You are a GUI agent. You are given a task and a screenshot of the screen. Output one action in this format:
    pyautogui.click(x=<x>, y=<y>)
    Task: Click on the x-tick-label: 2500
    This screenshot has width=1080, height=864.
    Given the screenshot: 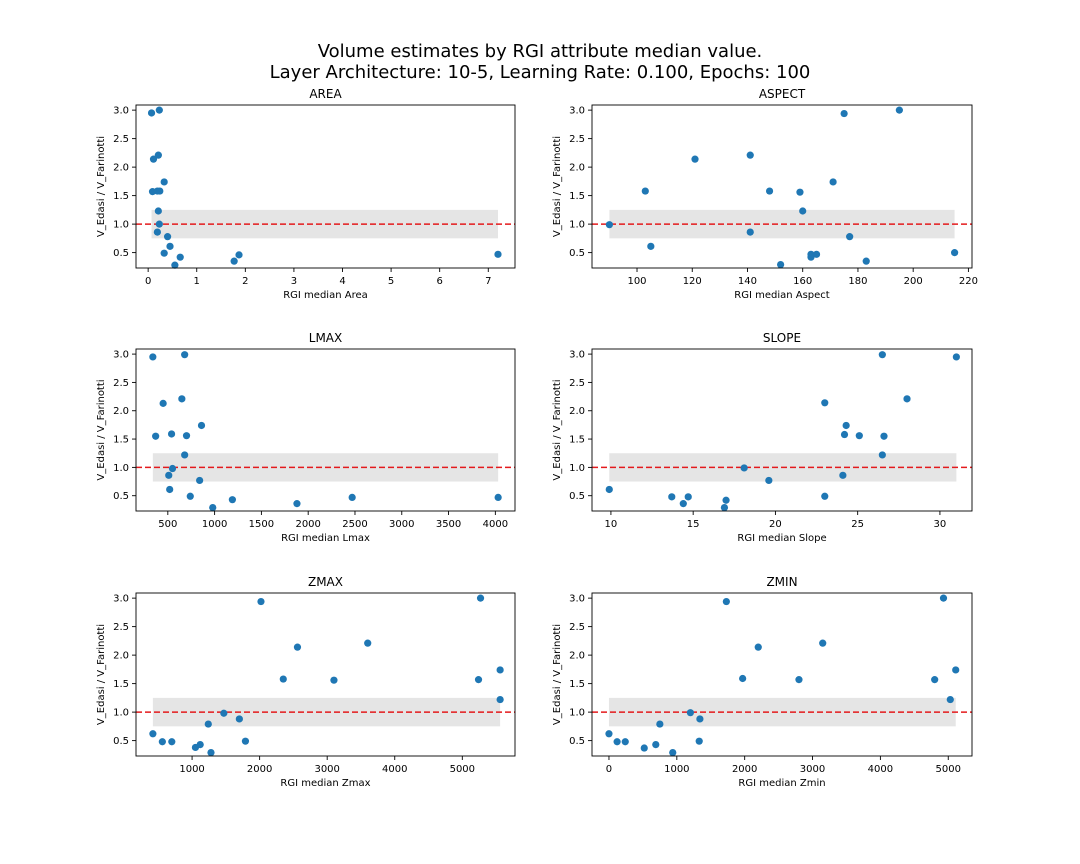 What is the action you would take?
    pyautogui.click(x=354, y=524)
    